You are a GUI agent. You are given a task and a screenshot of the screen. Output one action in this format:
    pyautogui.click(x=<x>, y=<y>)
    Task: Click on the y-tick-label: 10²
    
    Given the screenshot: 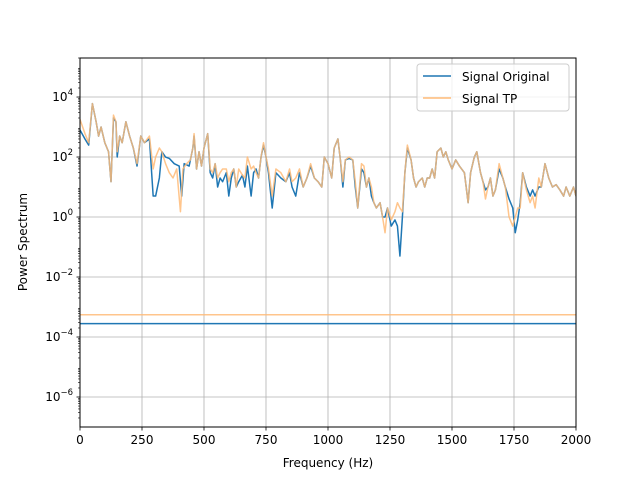 What is the action you would take?
    pyautogui.click(x=62, y=156)
    